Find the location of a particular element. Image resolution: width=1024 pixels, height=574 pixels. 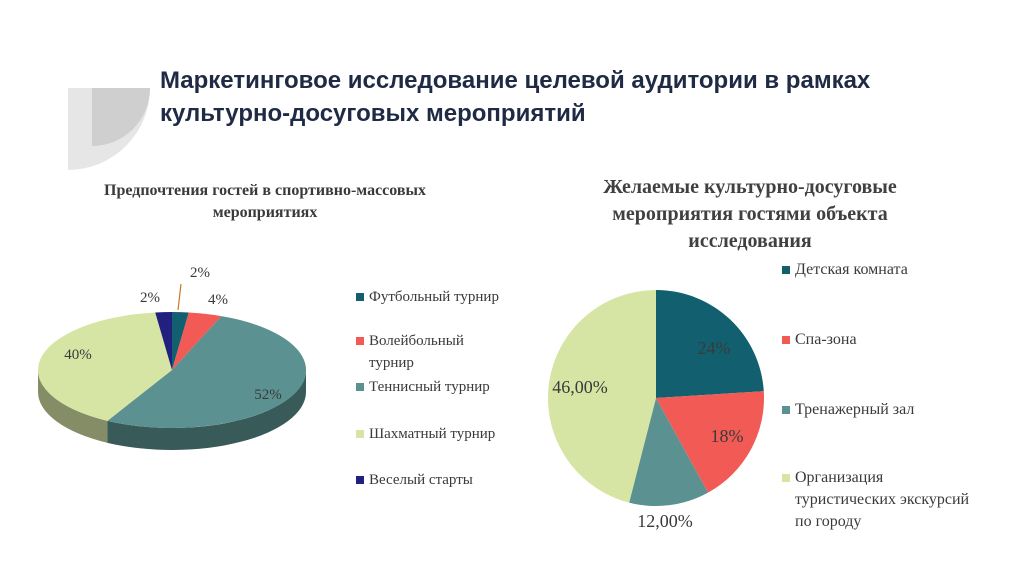

title-line: исследования is located at coordinates (750, 241).